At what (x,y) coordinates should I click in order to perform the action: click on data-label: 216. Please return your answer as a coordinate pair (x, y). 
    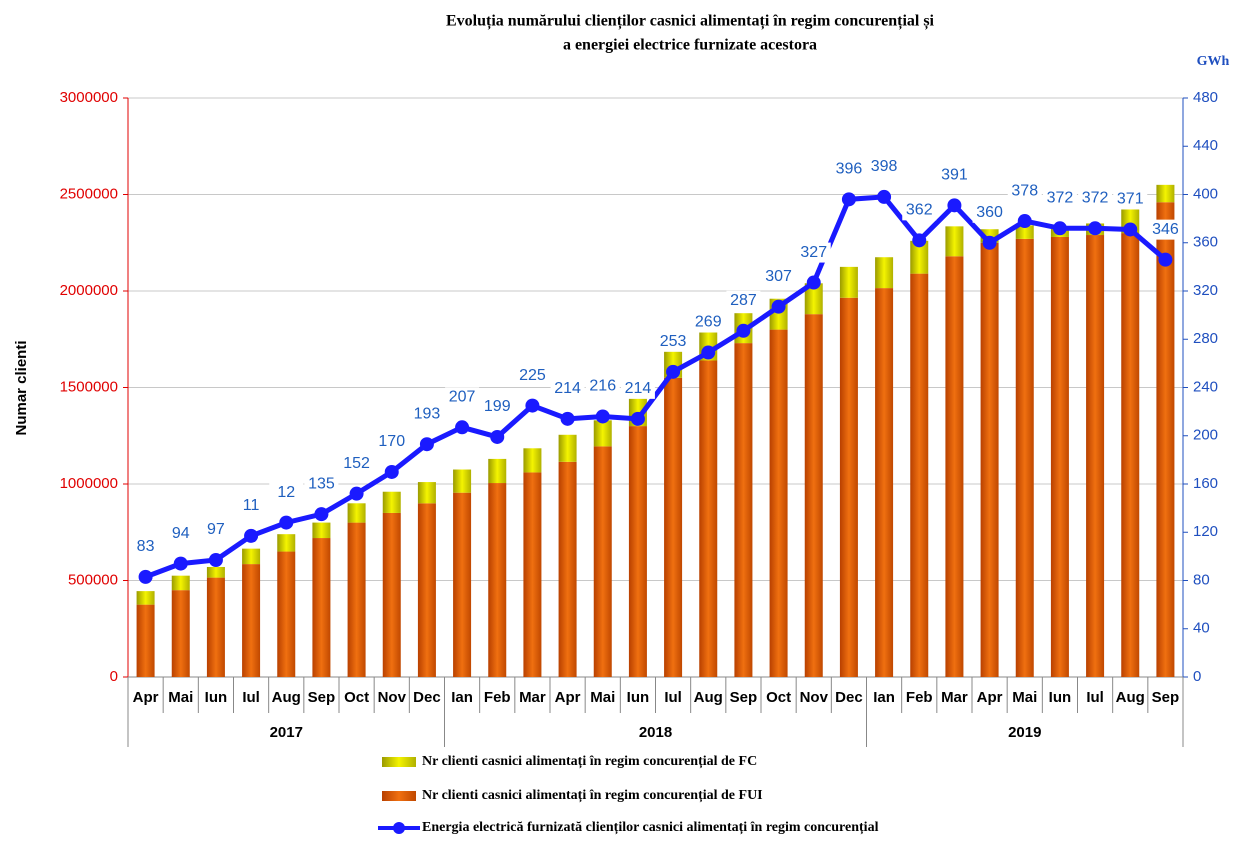
    Looking at the image, I should click on (602, 386).